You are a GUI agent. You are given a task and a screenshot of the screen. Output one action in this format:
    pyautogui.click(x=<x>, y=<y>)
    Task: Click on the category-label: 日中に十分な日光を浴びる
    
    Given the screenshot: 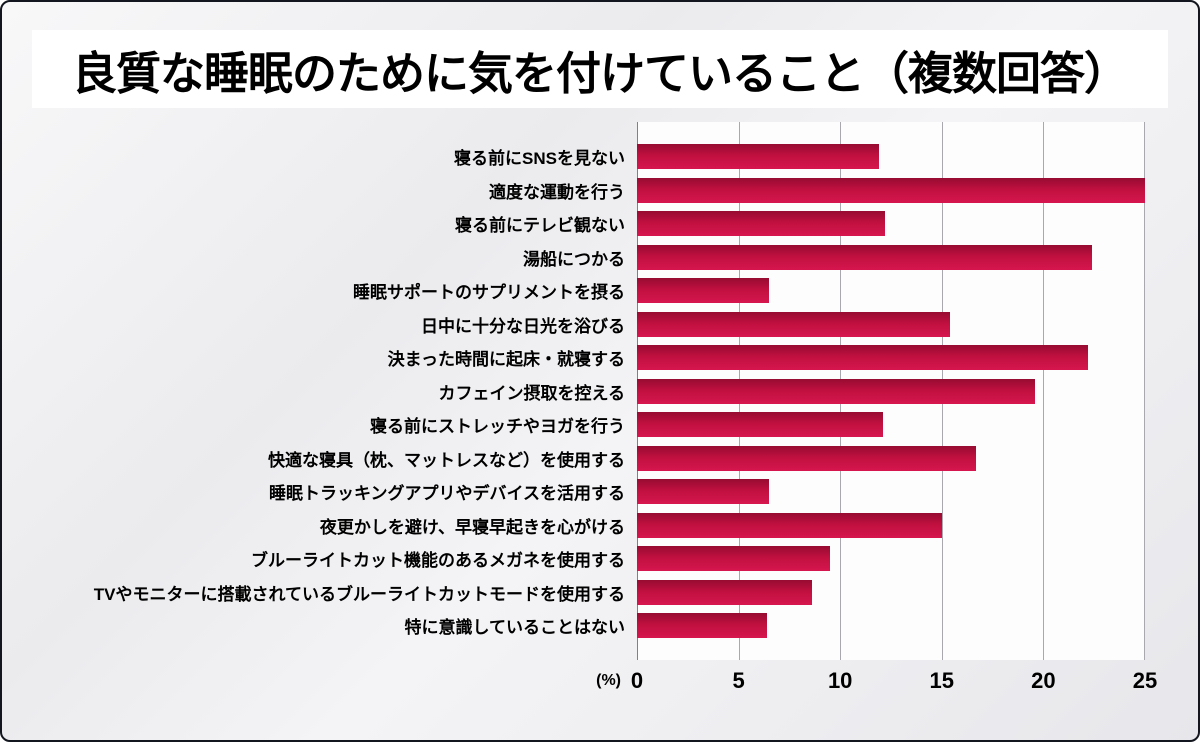 What is the action you would take?
    pyautogui.click(x=523, y=326)
    